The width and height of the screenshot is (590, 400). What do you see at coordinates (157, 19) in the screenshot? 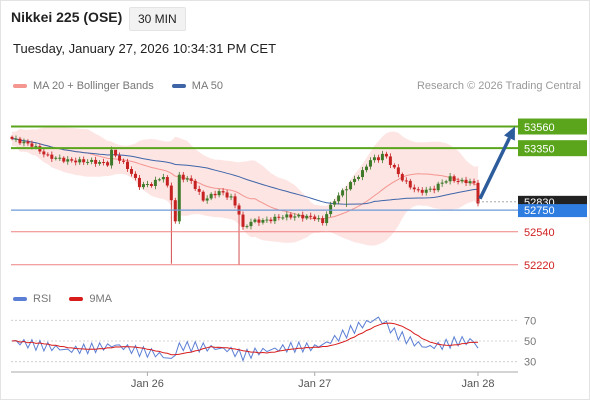
I see `timeframe-badge: 30 MIN` at bounding box center [157, 19].